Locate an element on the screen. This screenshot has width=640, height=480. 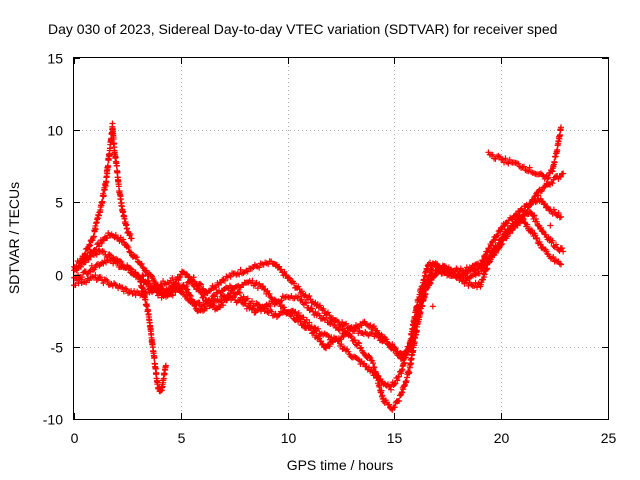
x-tick-label: 5 is located at coordinates (182, 438).